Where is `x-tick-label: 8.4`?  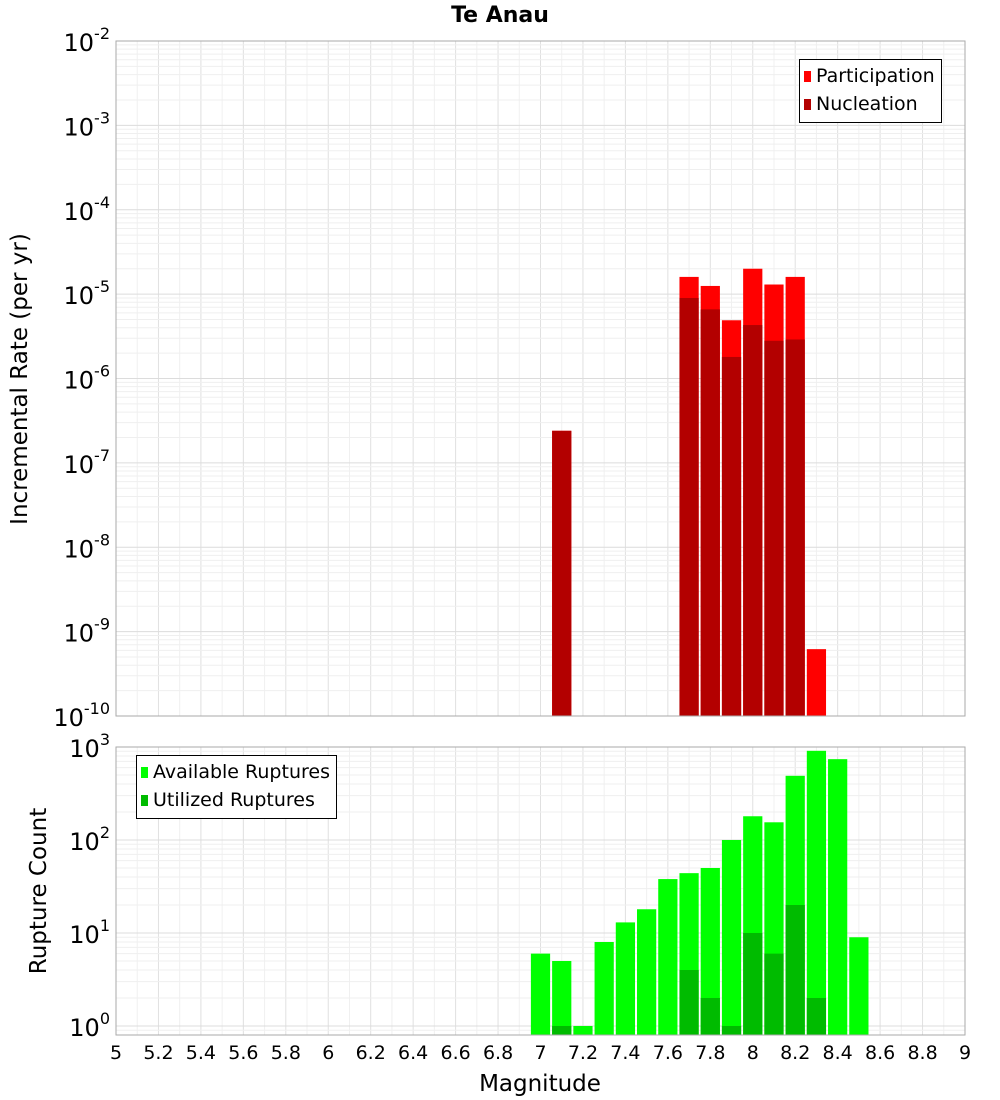 x-tick-label: 8.4 is located at coordinates (838, 1053).